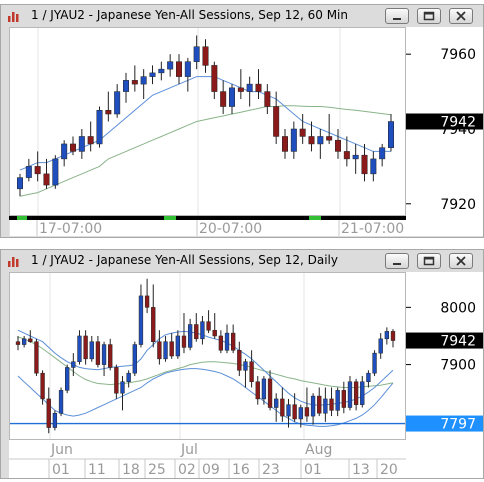 The width and height of the screenshot is (484, 482). I want to click on price-scale: 7960 7940 7920 7942, so click(444, 121).